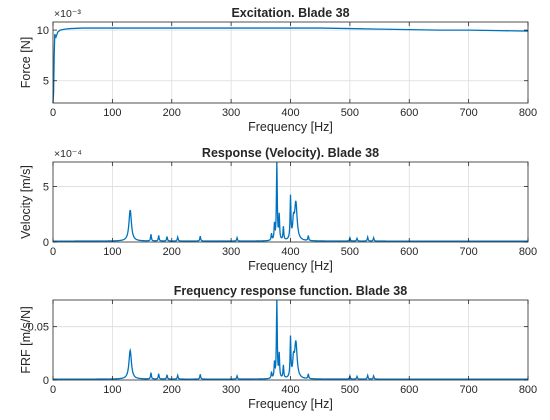  Describe the element at coordinates (26, 62) in the screenshot. I see `y-axis-label: Force [N]` at that location.